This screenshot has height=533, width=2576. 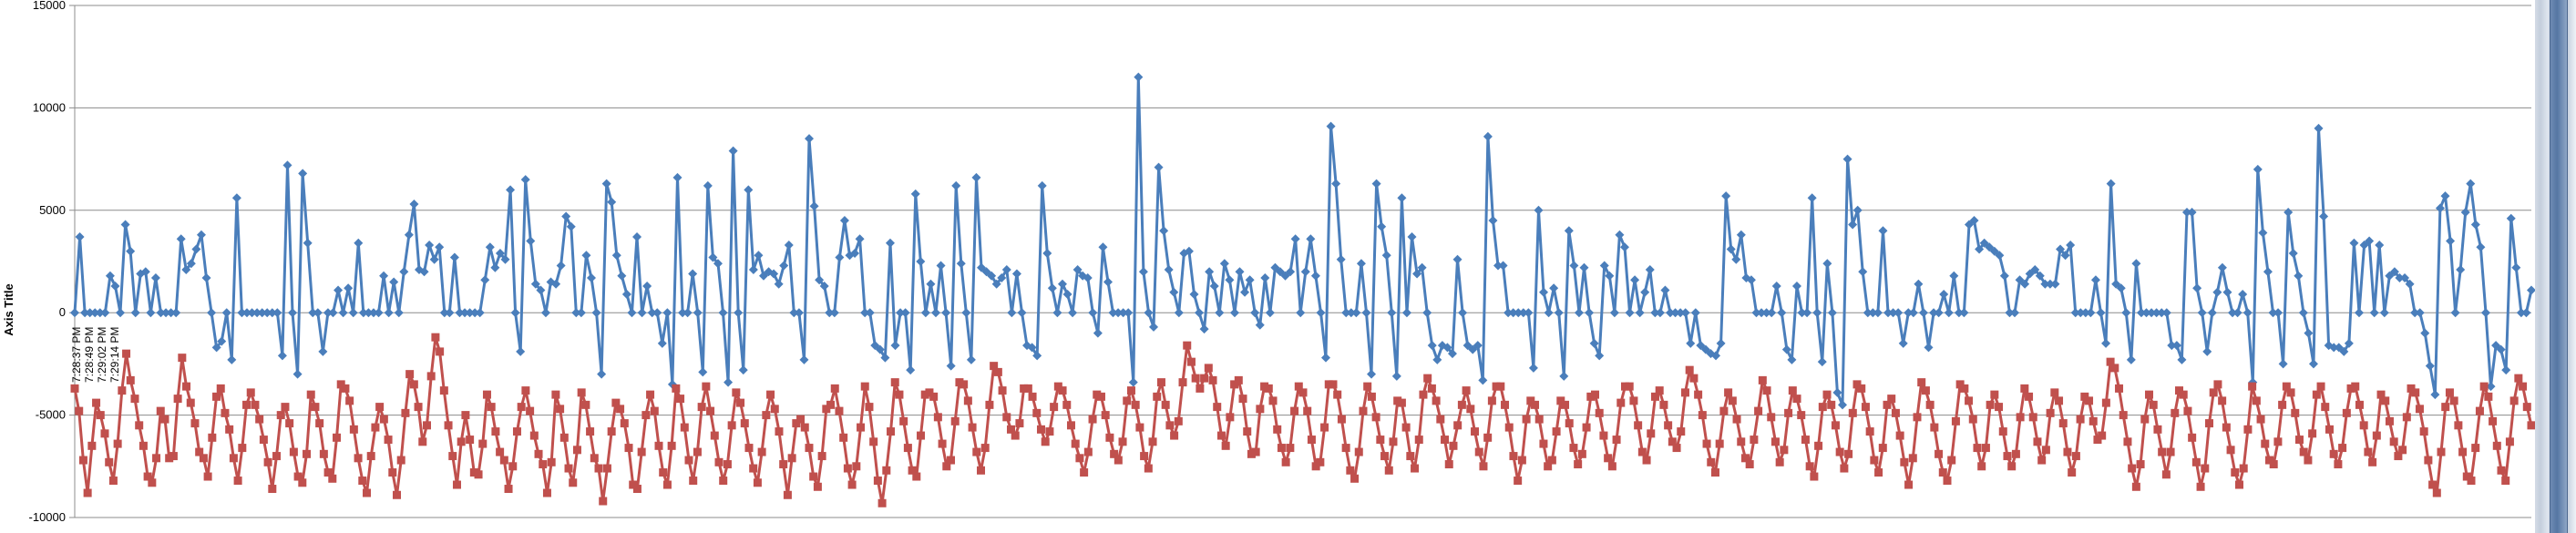 I want to click on vertical-scrollbar, so click(x=2555, y=266).